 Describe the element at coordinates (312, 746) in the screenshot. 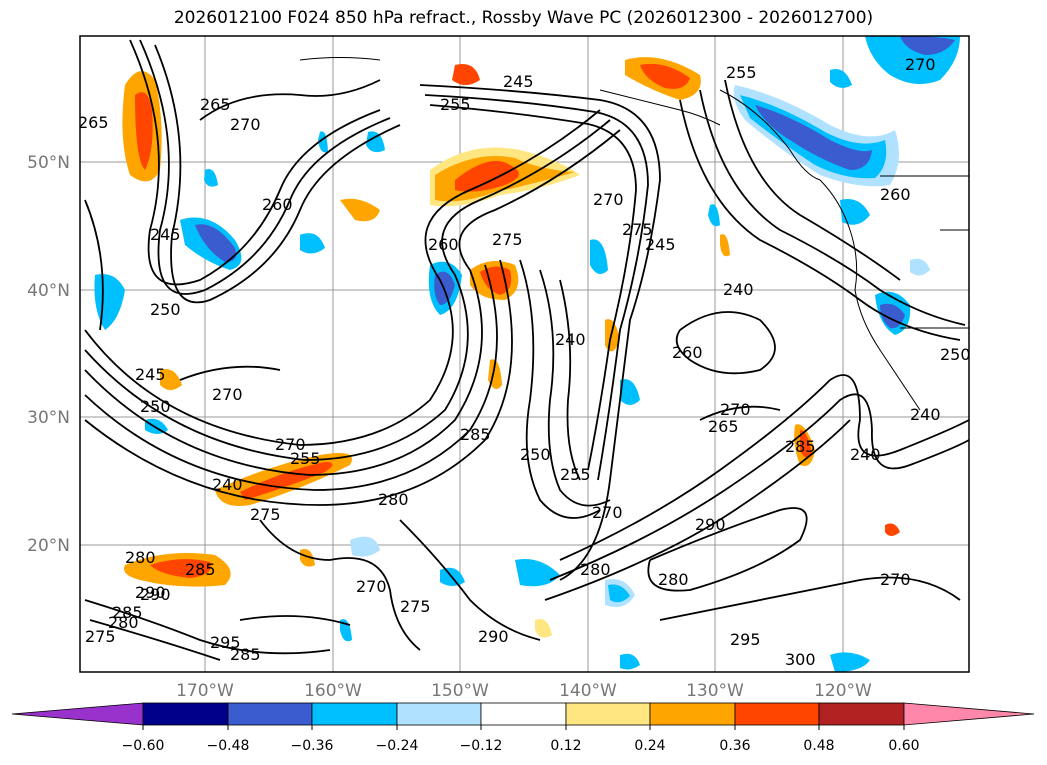

I see `colorbar-tick-label: −0.36` at that location.